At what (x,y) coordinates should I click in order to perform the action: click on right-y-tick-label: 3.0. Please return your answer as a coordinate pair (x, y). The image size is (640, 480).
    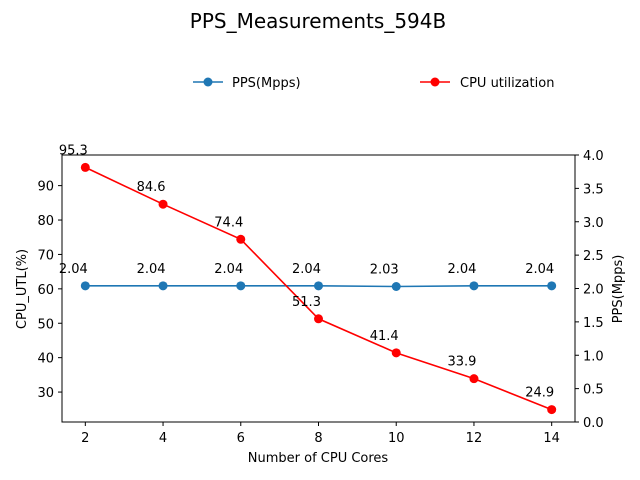
    Looking at the image, I should click on (593, 223).